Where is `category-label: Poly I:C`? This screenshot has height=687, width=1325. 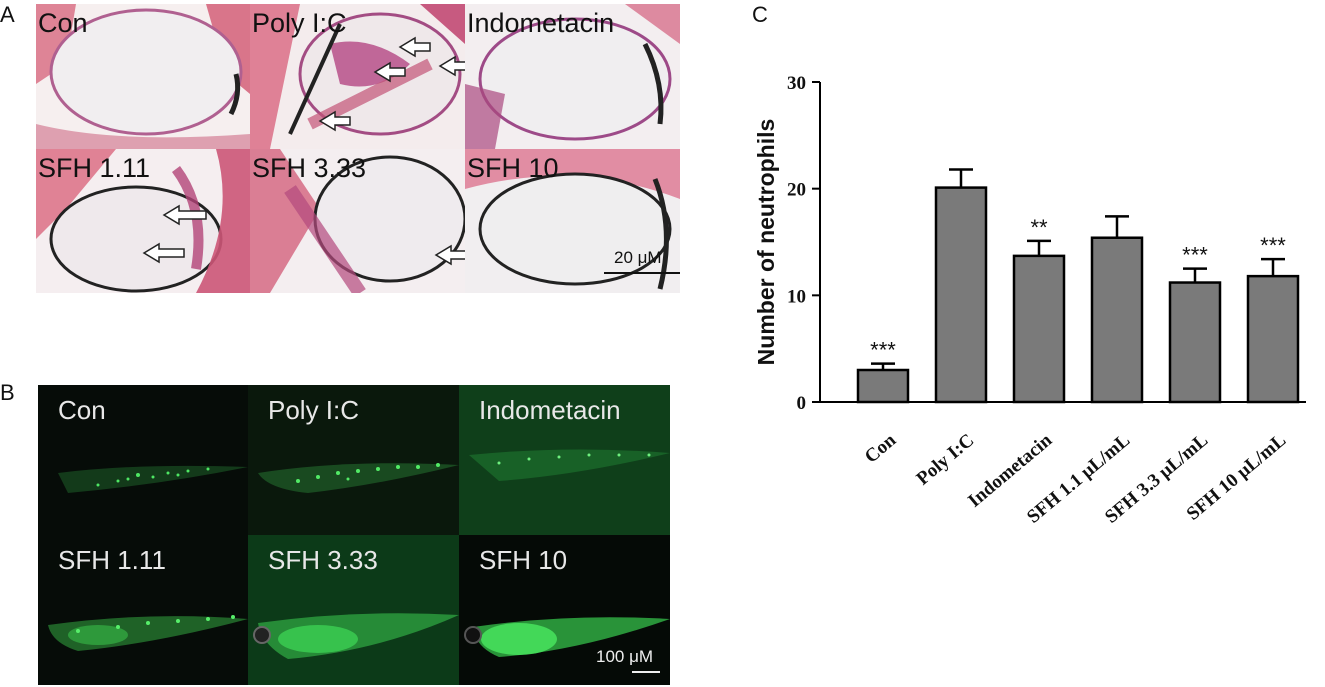
category-label: Poly I:C is located at coordinates (946, 460).